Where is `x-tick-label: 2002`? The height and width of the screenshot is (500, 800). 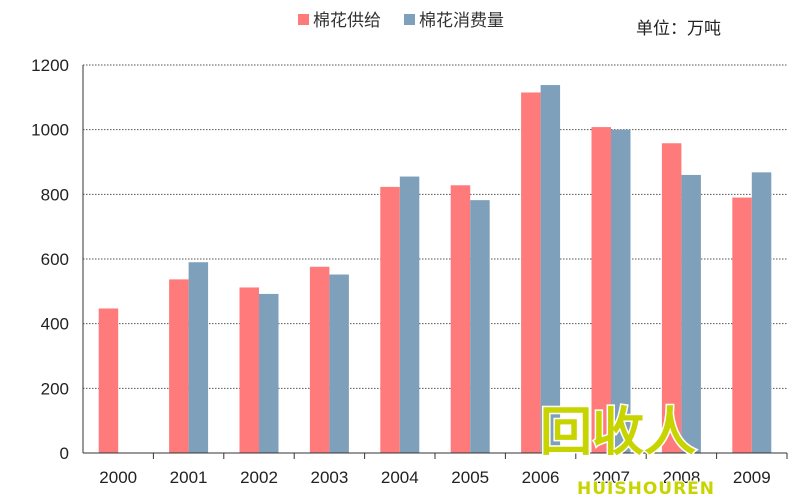
x-tick-label: 2002 is located at coordinates (259, 477).